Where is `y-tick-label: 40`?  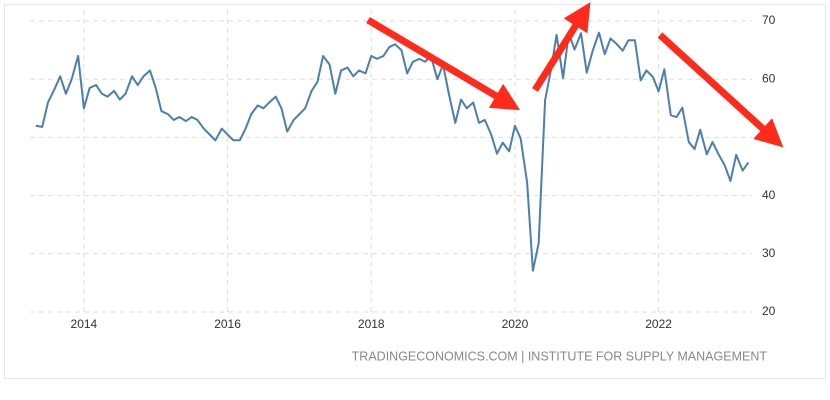
y-tick-label: 40 is located at coordinates (769, 195).